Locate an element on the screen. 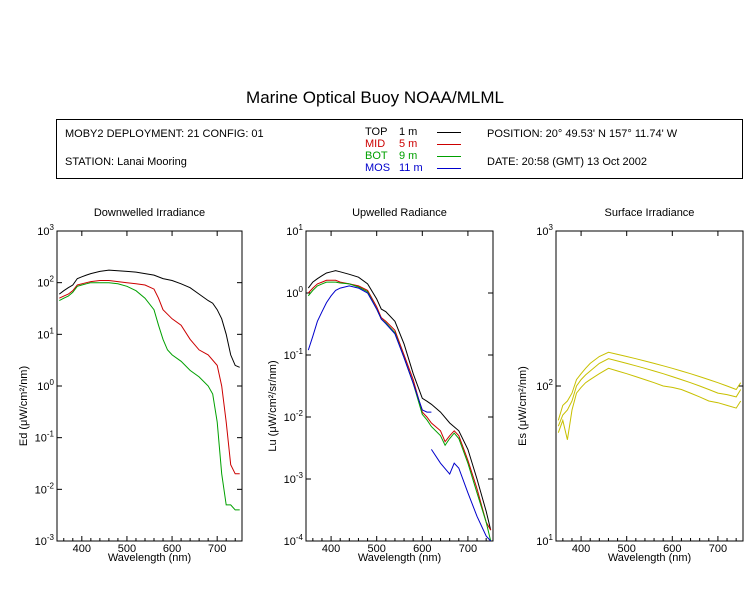 The width and height of the screenshot is (750, 600). legend-label: BOT is located at coordinates (376, 156).